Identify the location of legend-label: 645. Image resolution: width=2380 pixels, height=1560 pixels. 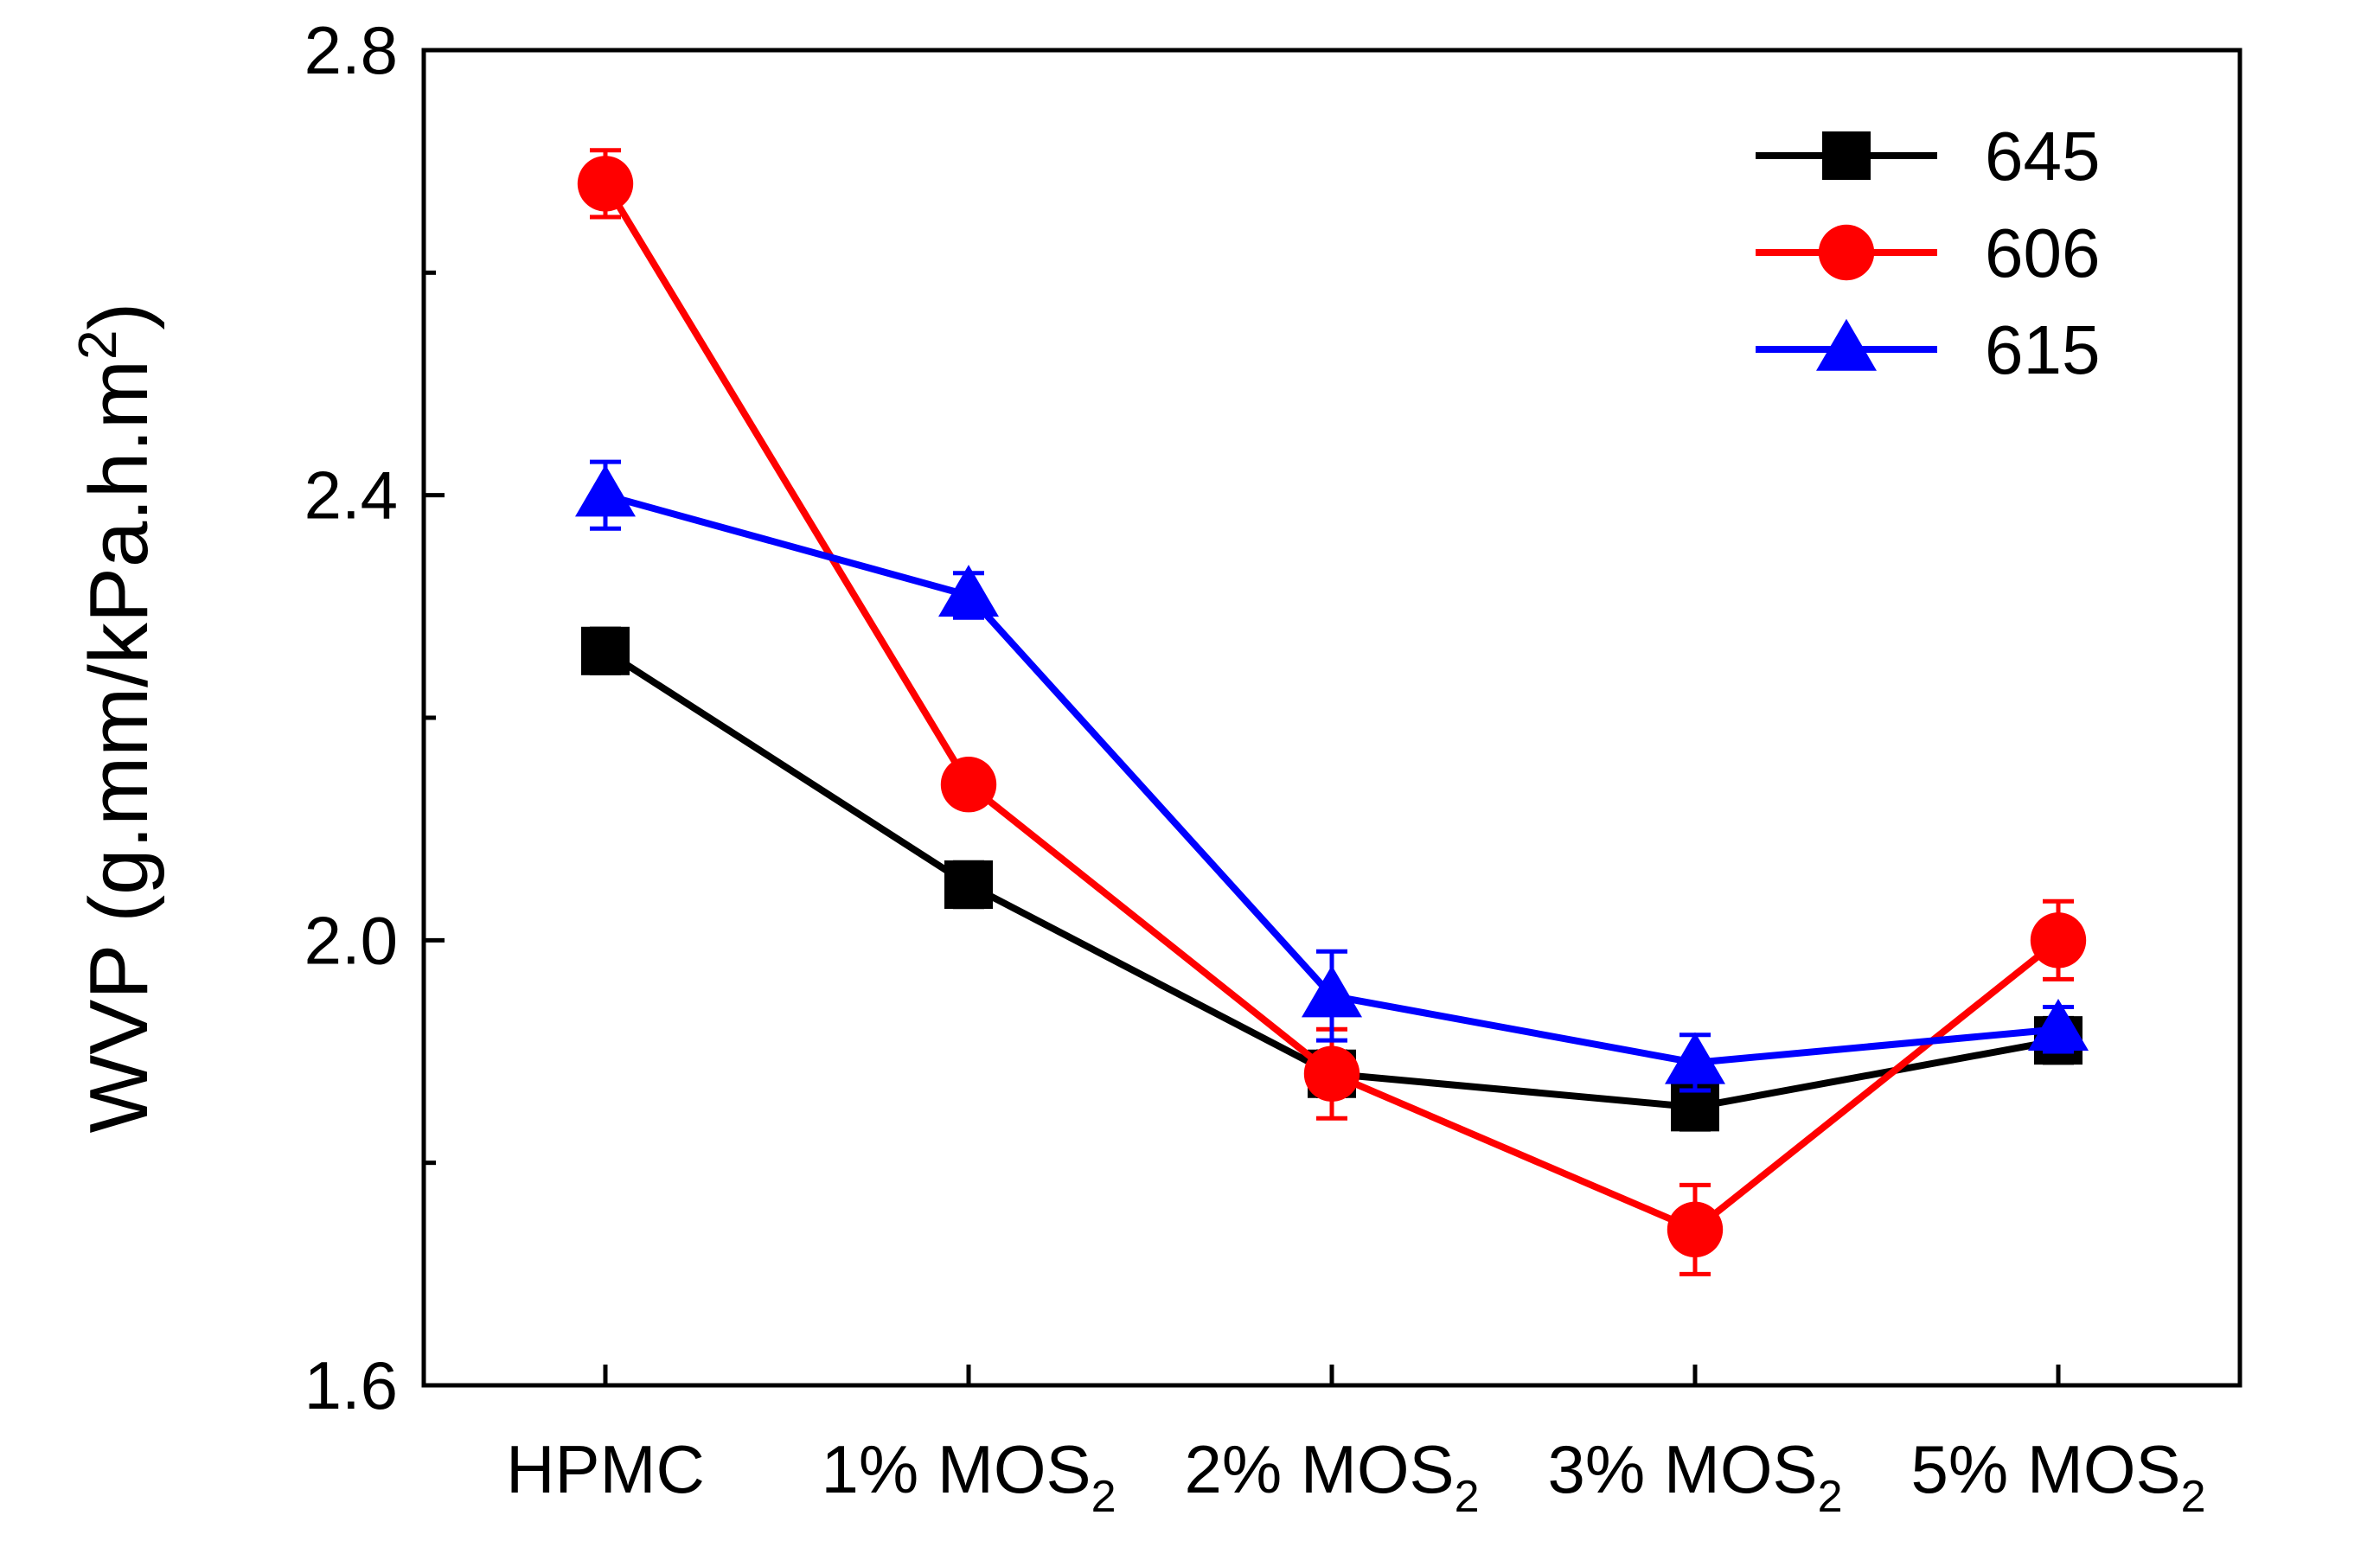
(2042, 156).